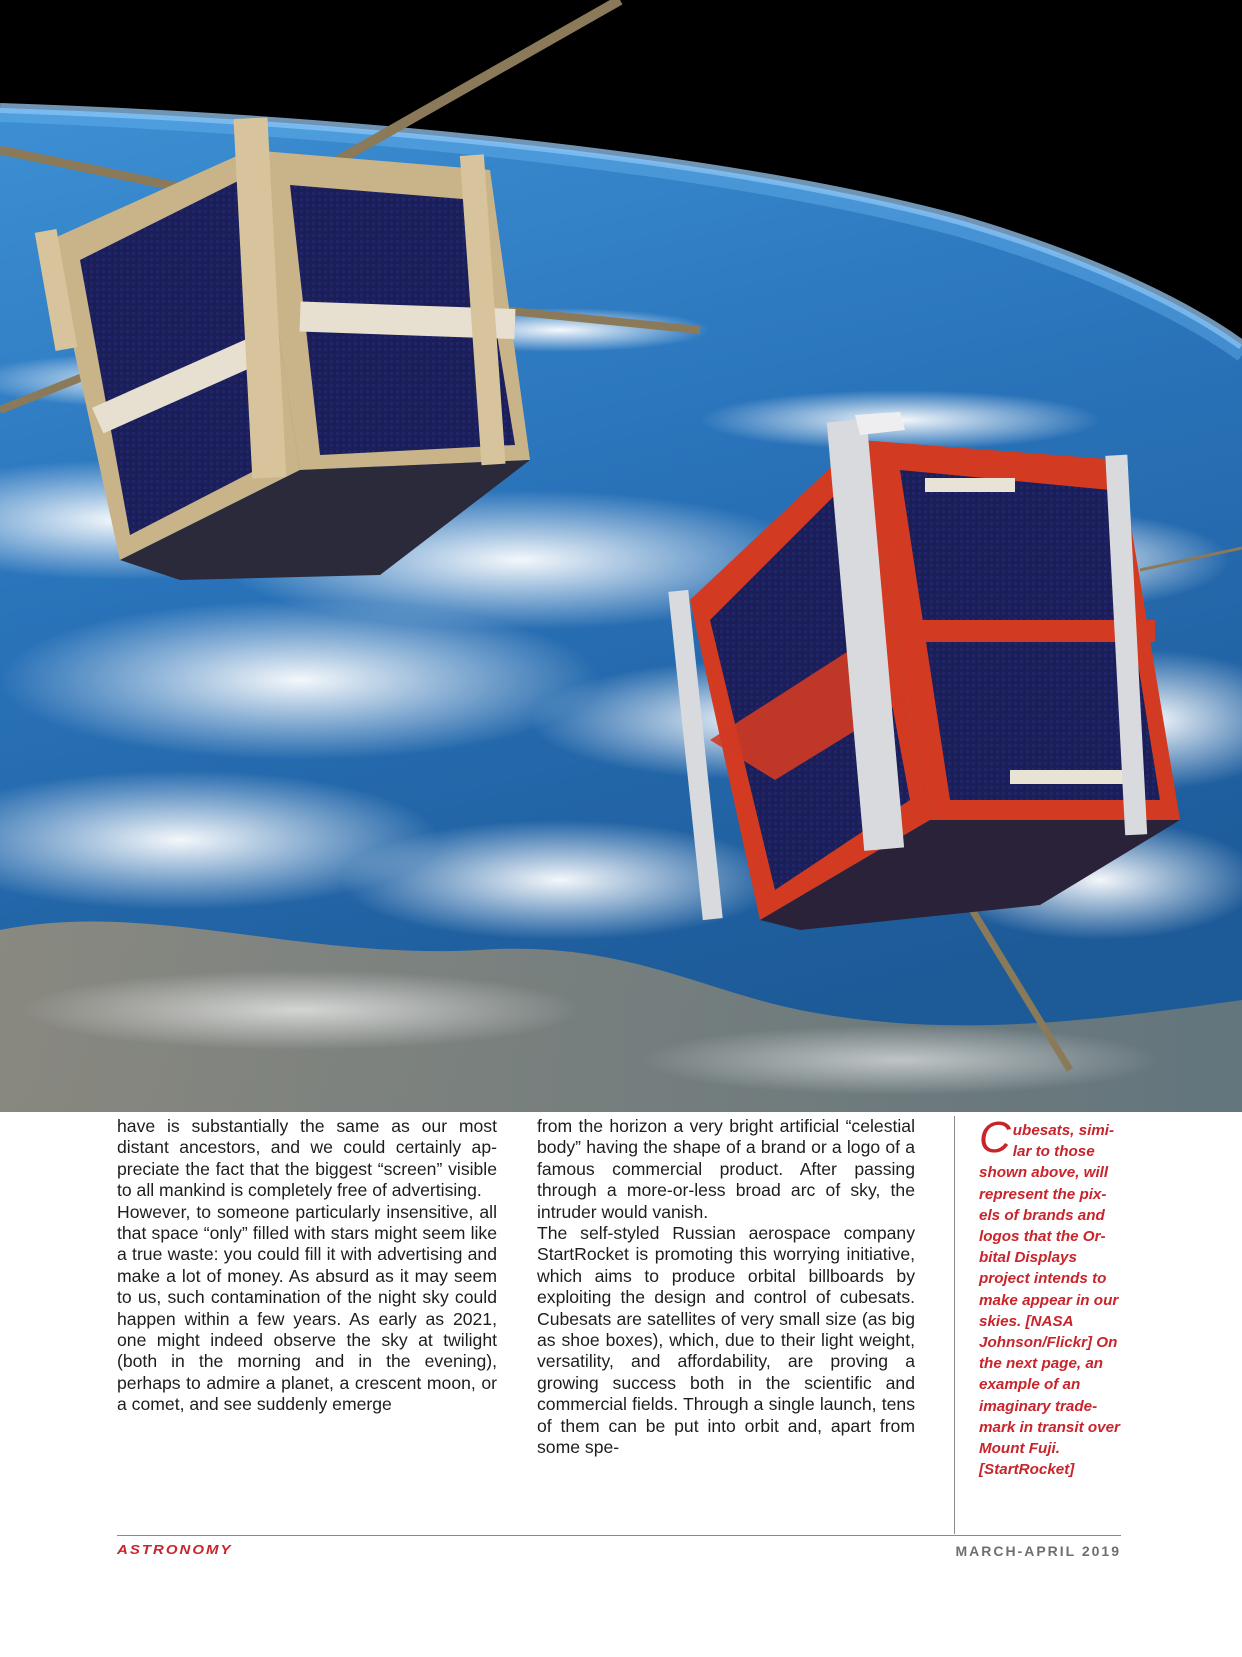 The height and width of the screenshot is (1657, 1242). I want to click on issue-date: MARCH-APRIL 2019, so click(1038, 1551).